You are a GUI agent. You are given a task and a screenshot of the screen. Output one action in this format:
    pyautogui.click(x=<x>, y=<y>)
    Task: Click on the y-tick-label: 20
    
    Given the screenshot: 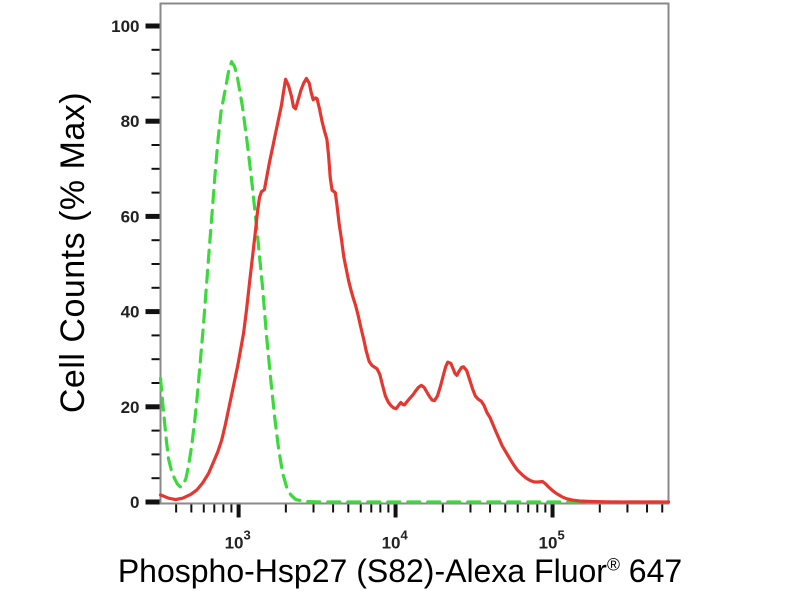 What is the action you would take?
    pyautogui.click(x=130, y=407)
    